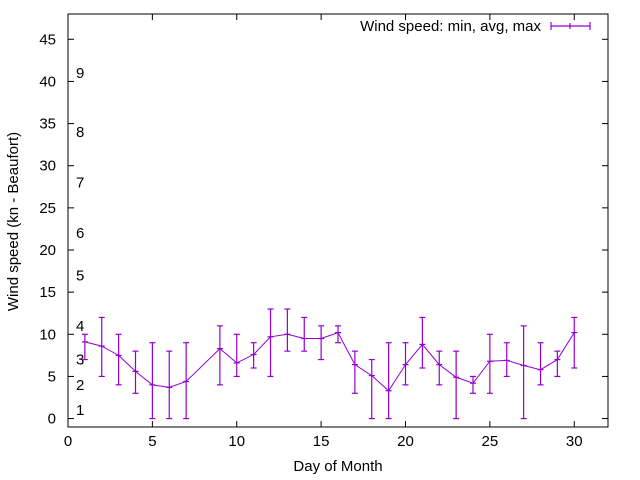  Describe the element at coordinates (570, 26) in the screenshot. I see `legend-errorbar-sample` at that location.